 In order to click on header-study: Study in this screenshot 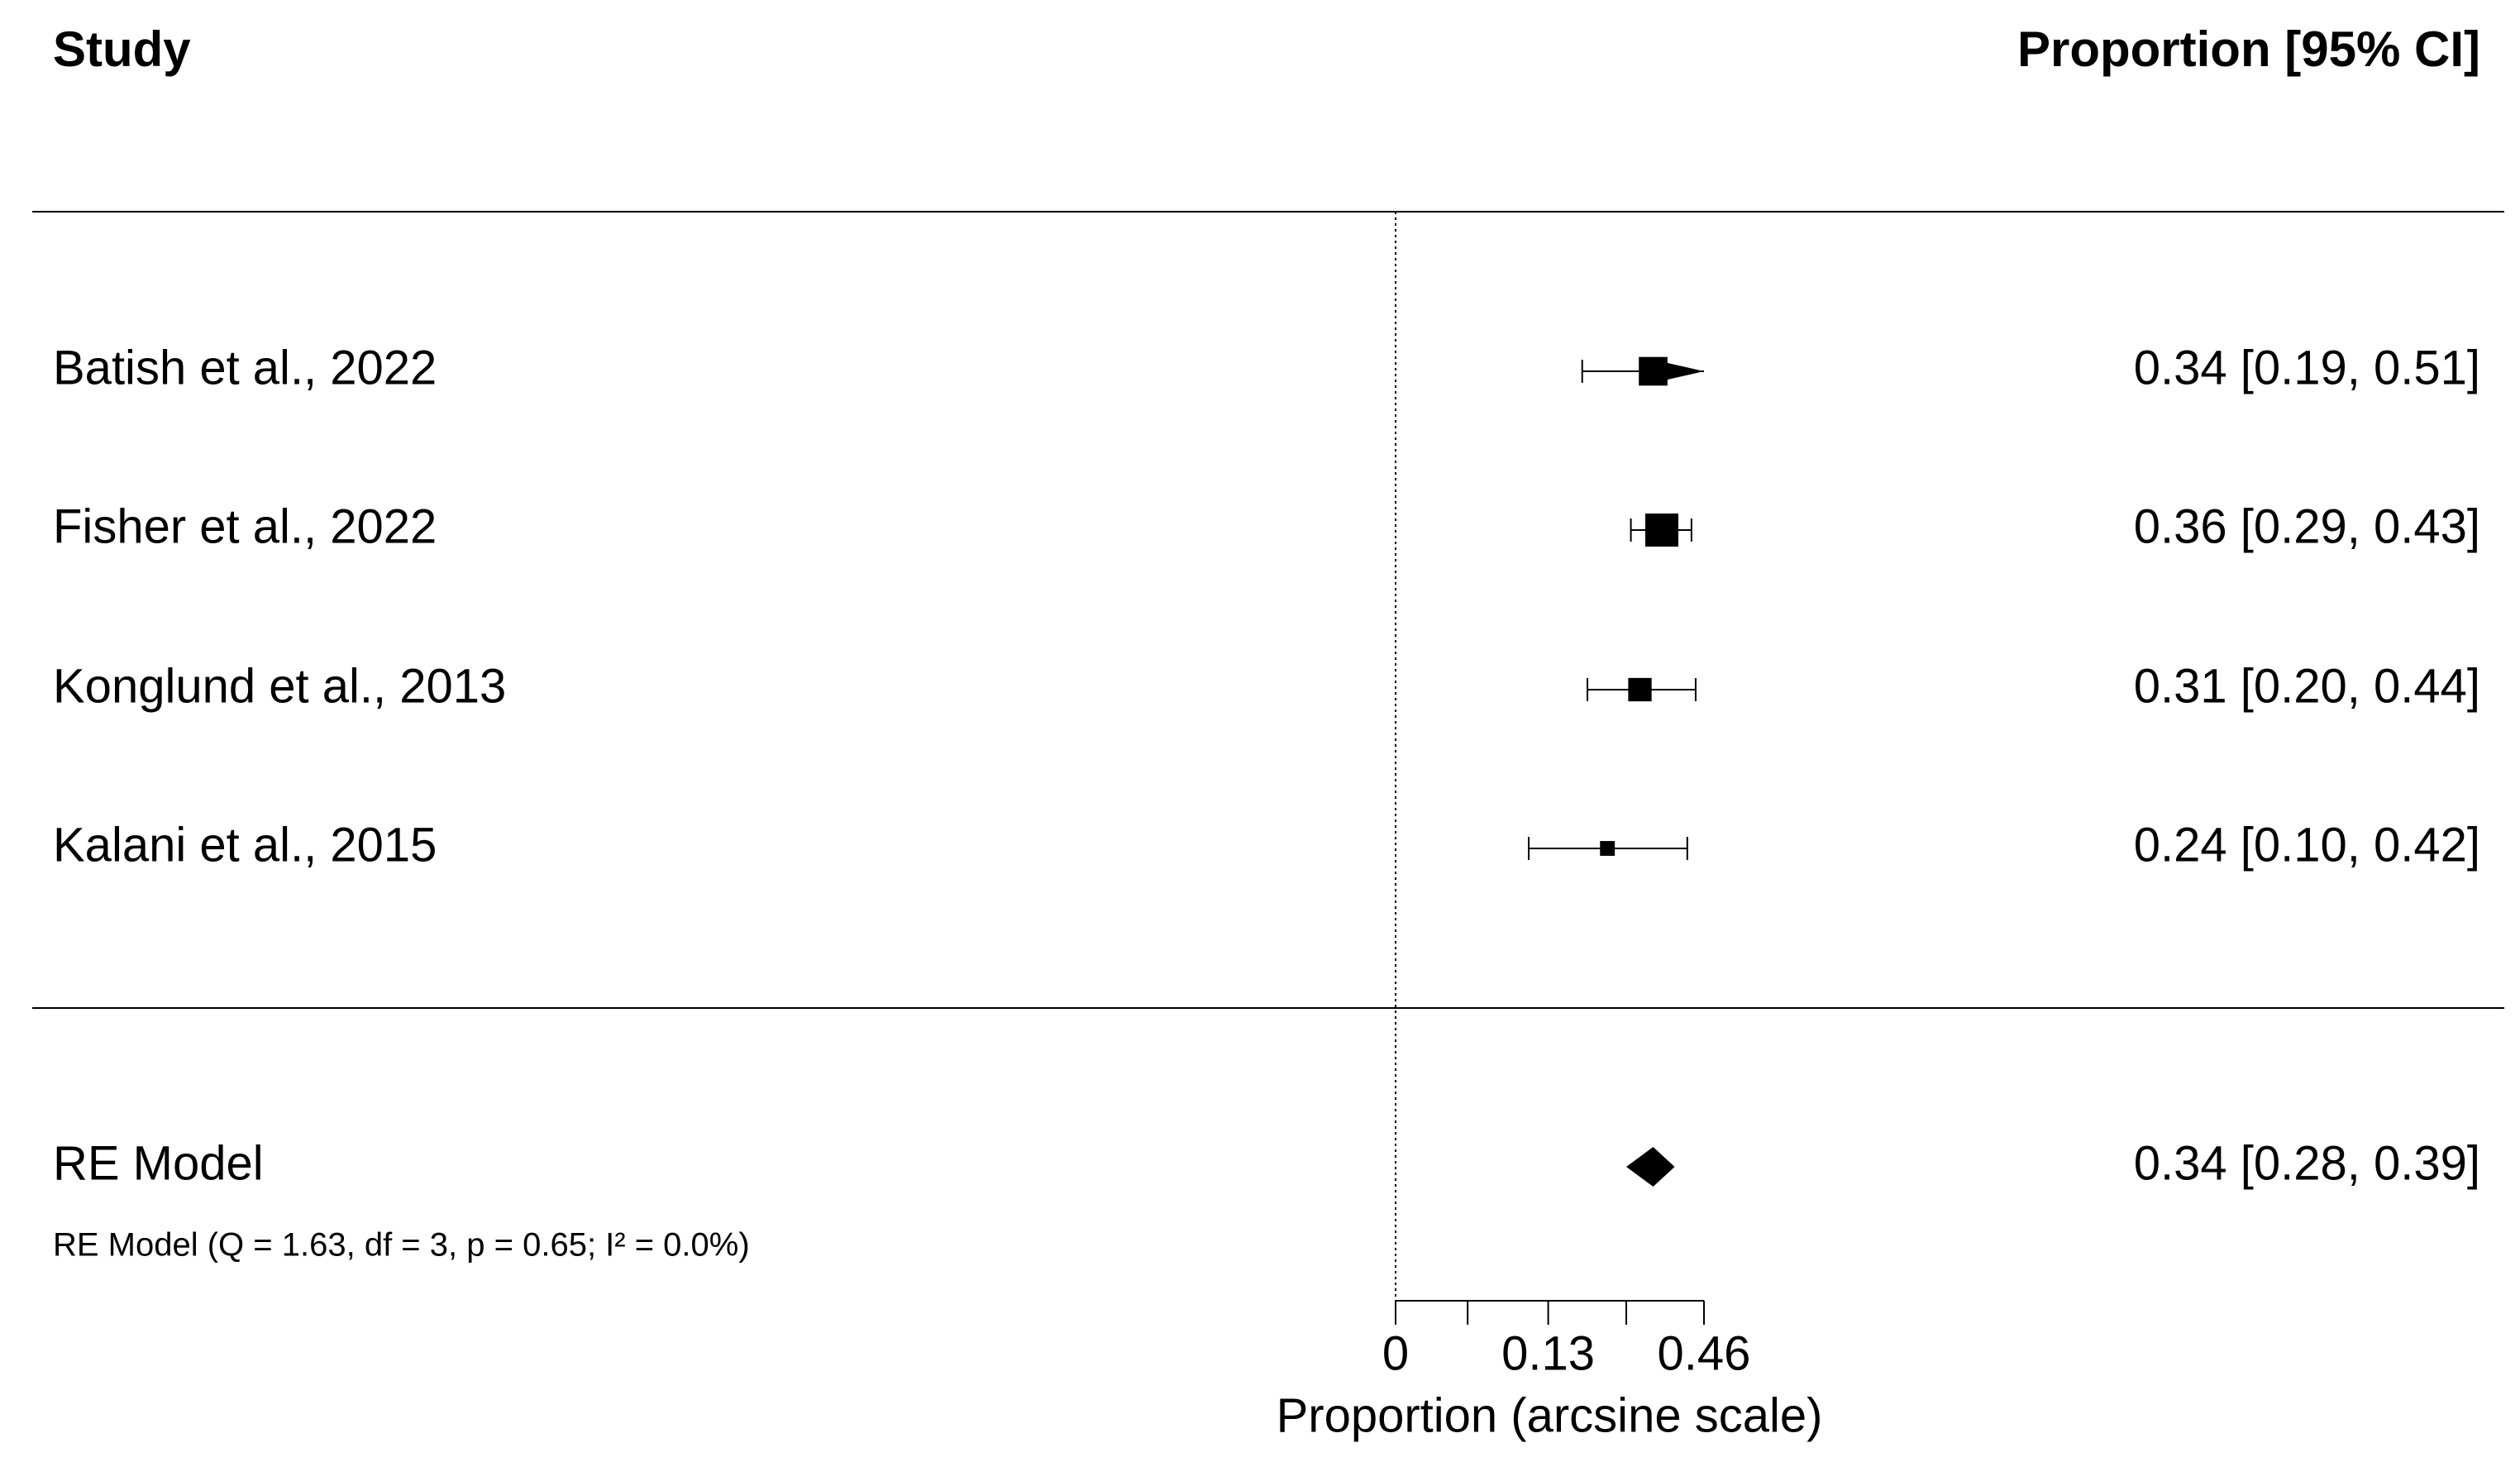, I will do `click(122, 49)`.